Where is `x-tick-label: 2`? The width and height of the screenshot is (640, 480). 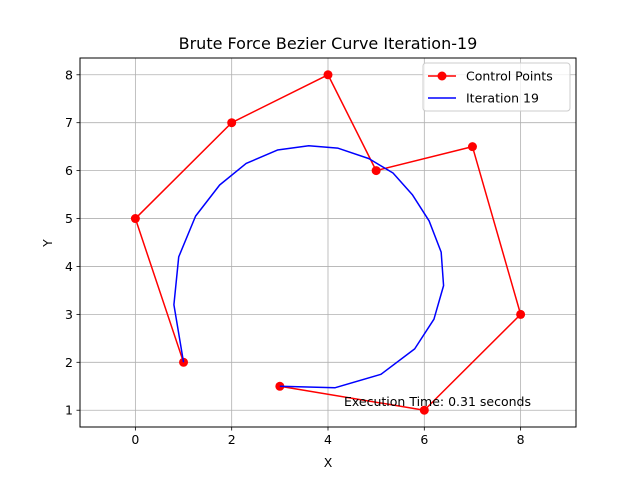 x-tick-label: 2 is located at coordinates (232, 439).